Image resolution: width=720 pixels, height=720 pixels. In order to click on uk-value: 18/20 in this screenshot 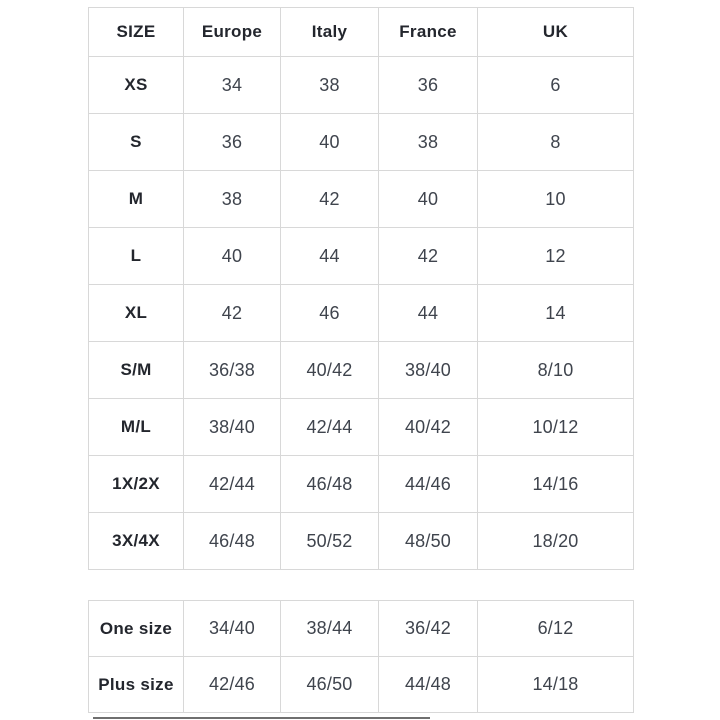, I will do `click(555, 541)`.